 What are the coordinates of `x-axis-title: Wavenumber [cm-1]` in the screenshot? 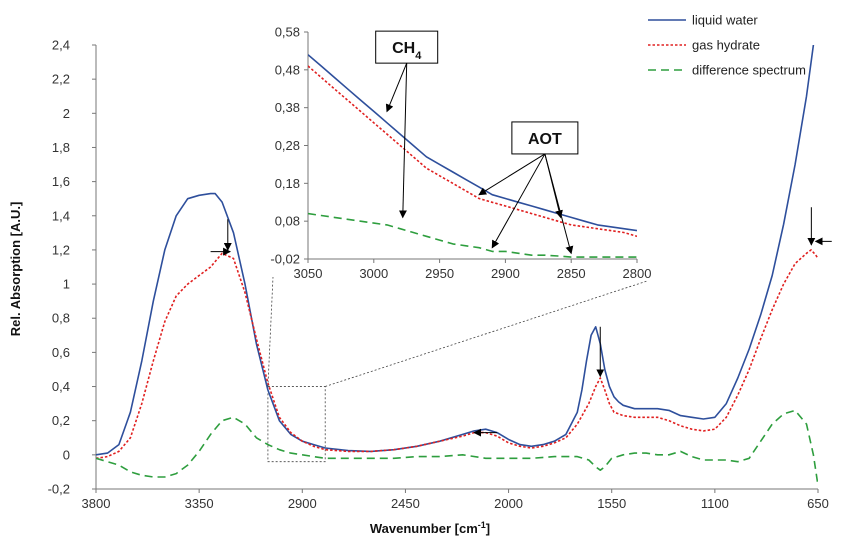 It's located at (430, 528).